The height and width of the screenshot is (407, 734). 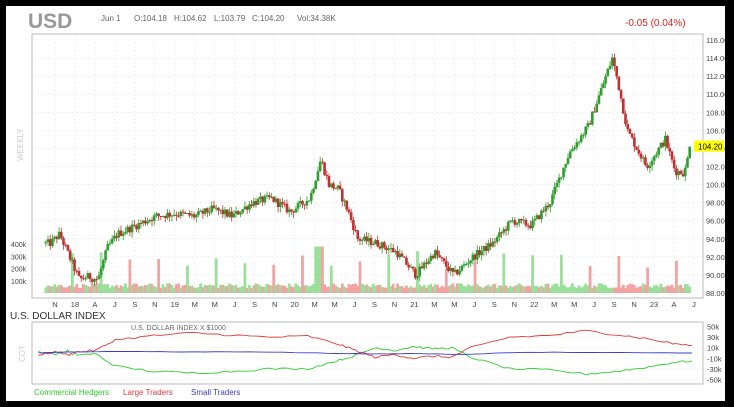 What do you see at coordinates (111, 18) in the screenshot?
I see `ohlc-date: Jun 1` at bounding box center [111, 18].